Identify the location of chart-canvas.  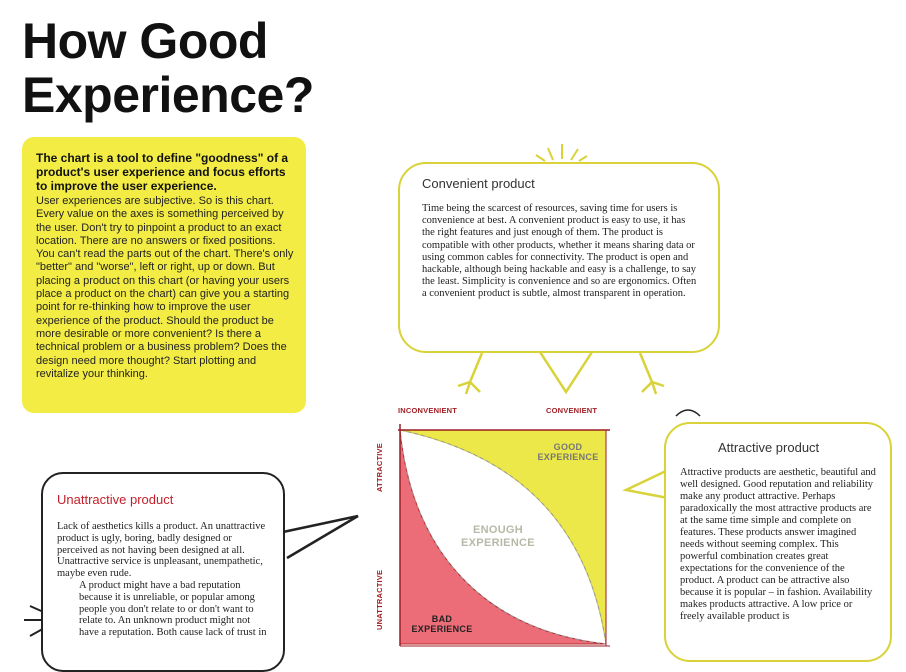
(504, 535).